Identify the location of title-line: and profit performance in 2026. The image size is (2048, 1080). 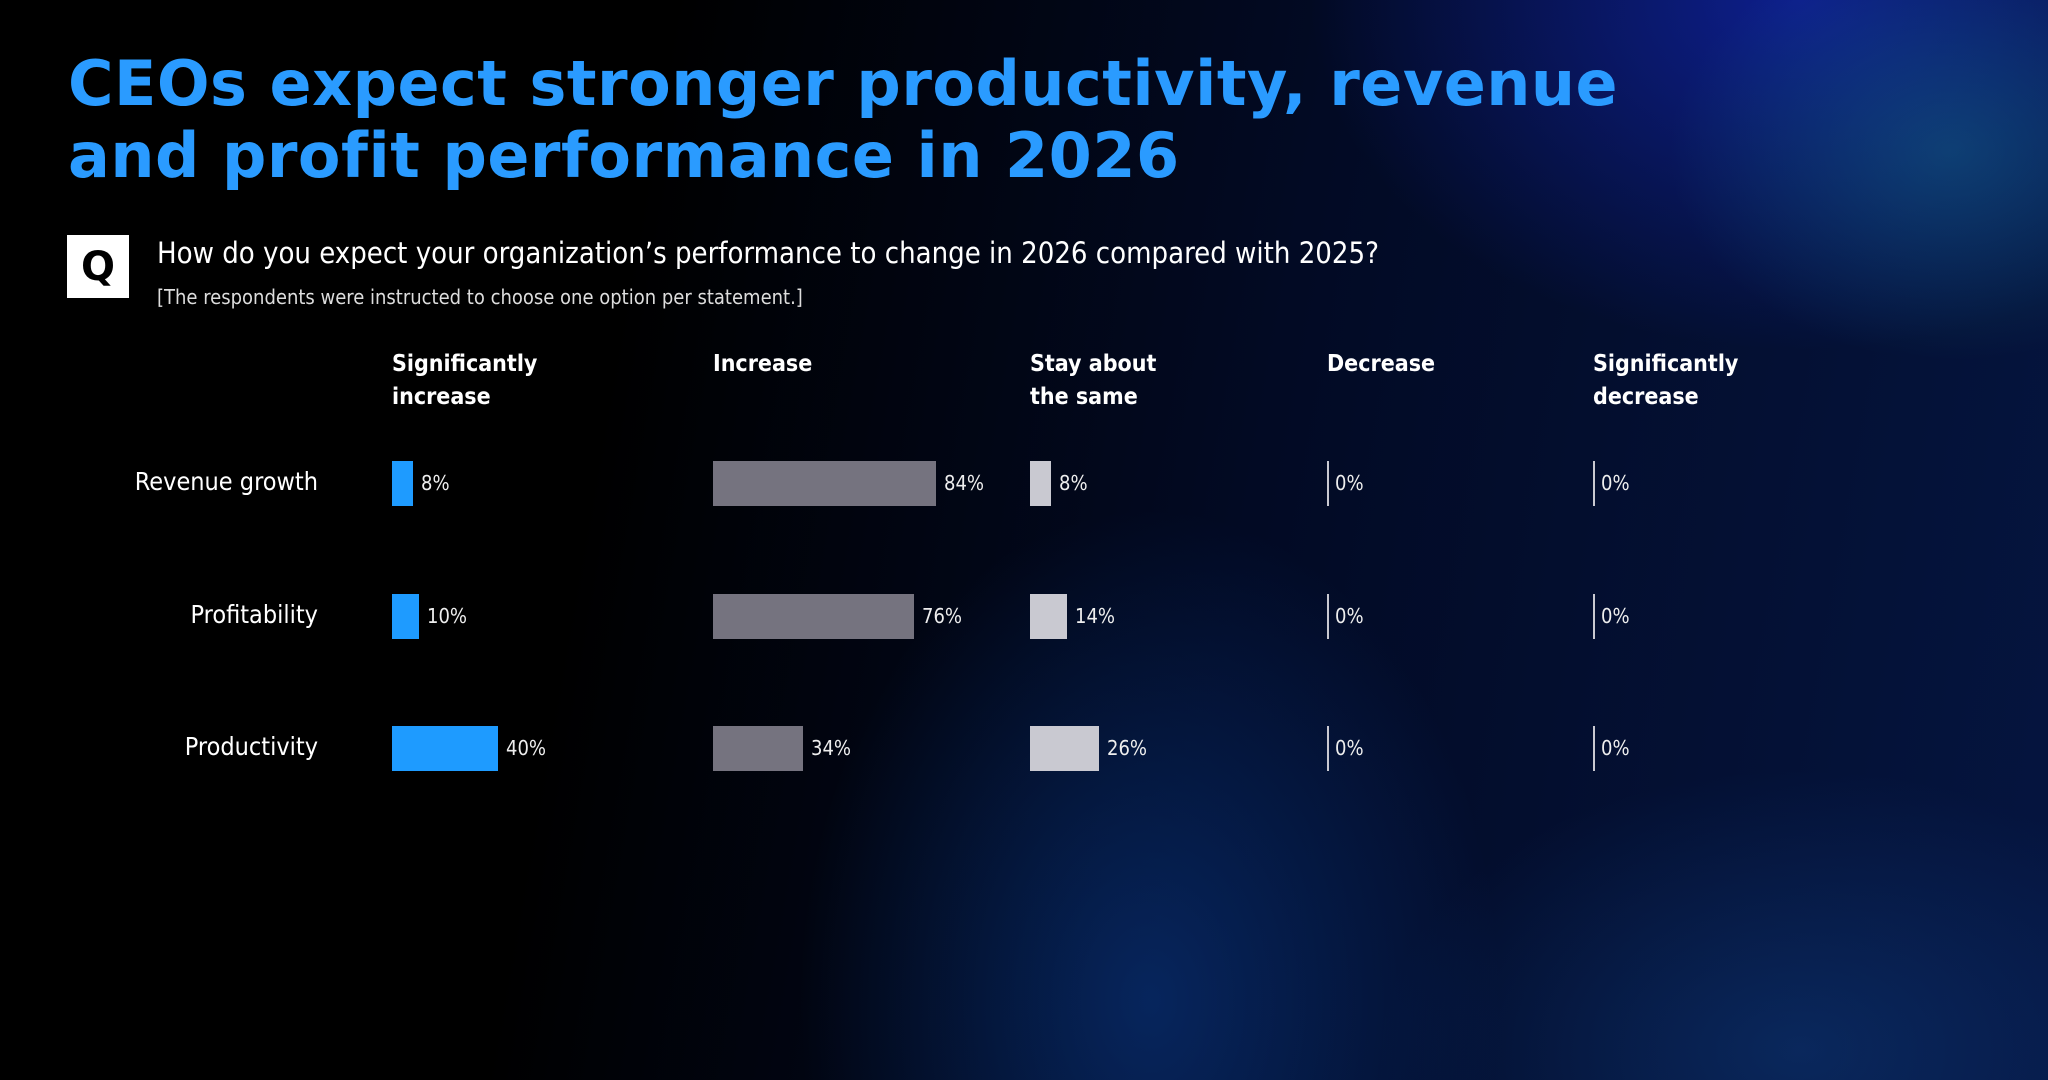
(624, 155).